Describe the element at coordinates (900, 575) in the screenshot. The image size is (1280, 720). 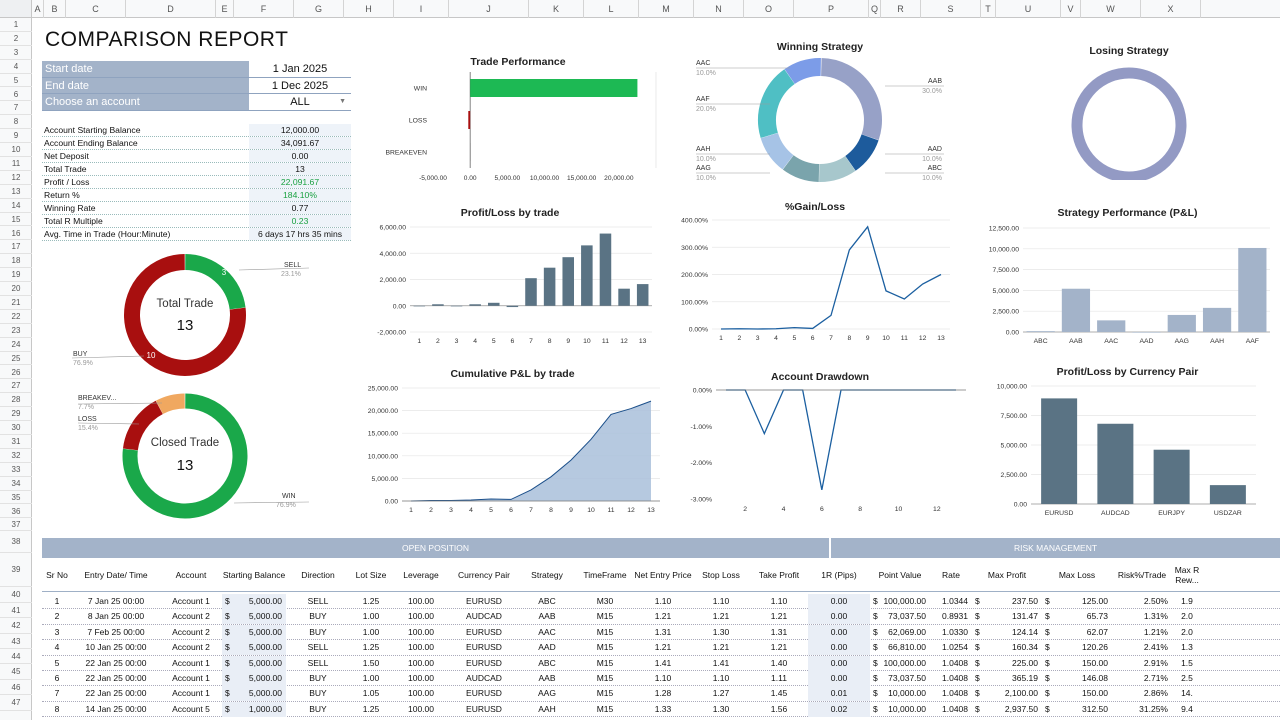
I see `column-header: Point Value` at that location.